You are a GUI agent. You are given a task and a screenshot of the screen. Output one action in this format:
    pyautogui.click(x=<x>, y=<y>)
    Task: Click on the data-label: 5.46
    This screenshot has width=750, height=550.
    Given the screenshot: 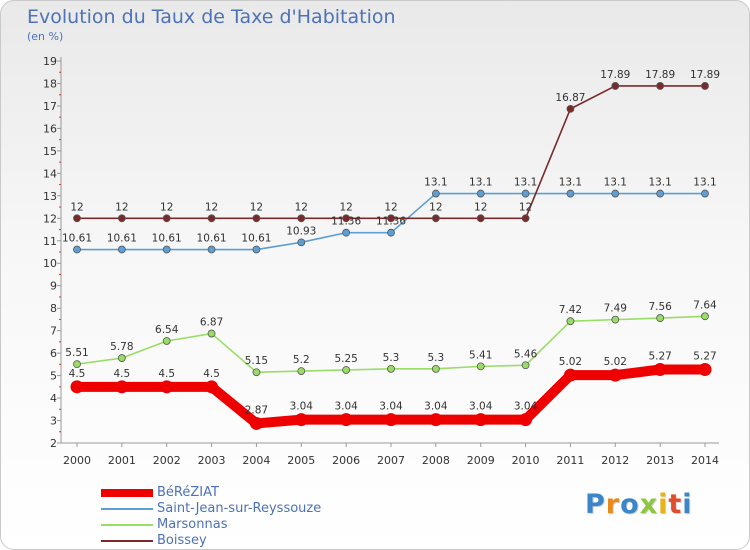 What is the action you would take?
    pyautogui.click(x=526, y=354)
    